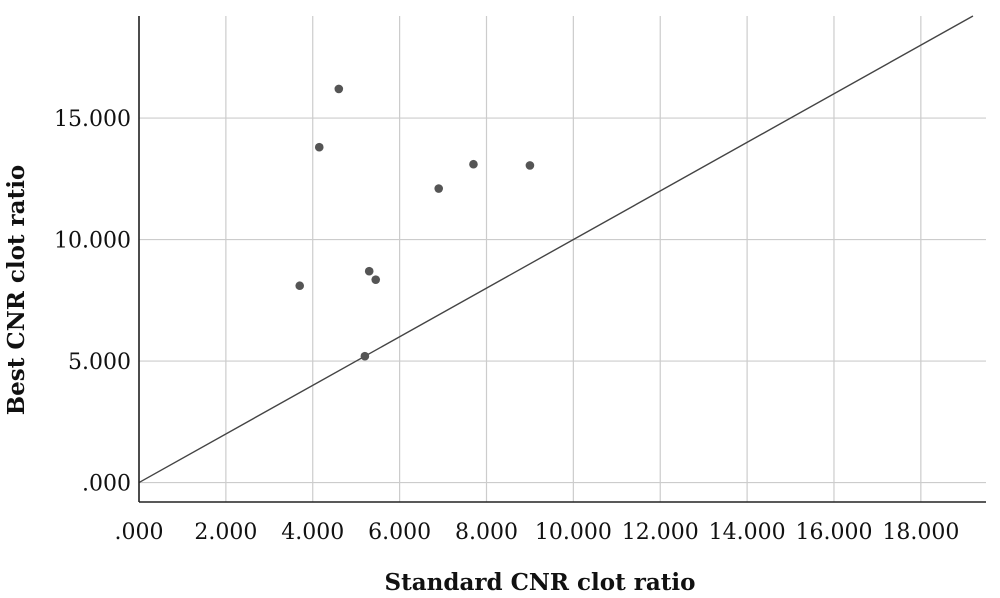 The height and width of the screenshot is (598, 1000). What do you see at coordinates (92, 302) in the screenshot?
I see `y-tick-labels: .000 5.000 10.000 15.000` at bounding box center [92, 302].